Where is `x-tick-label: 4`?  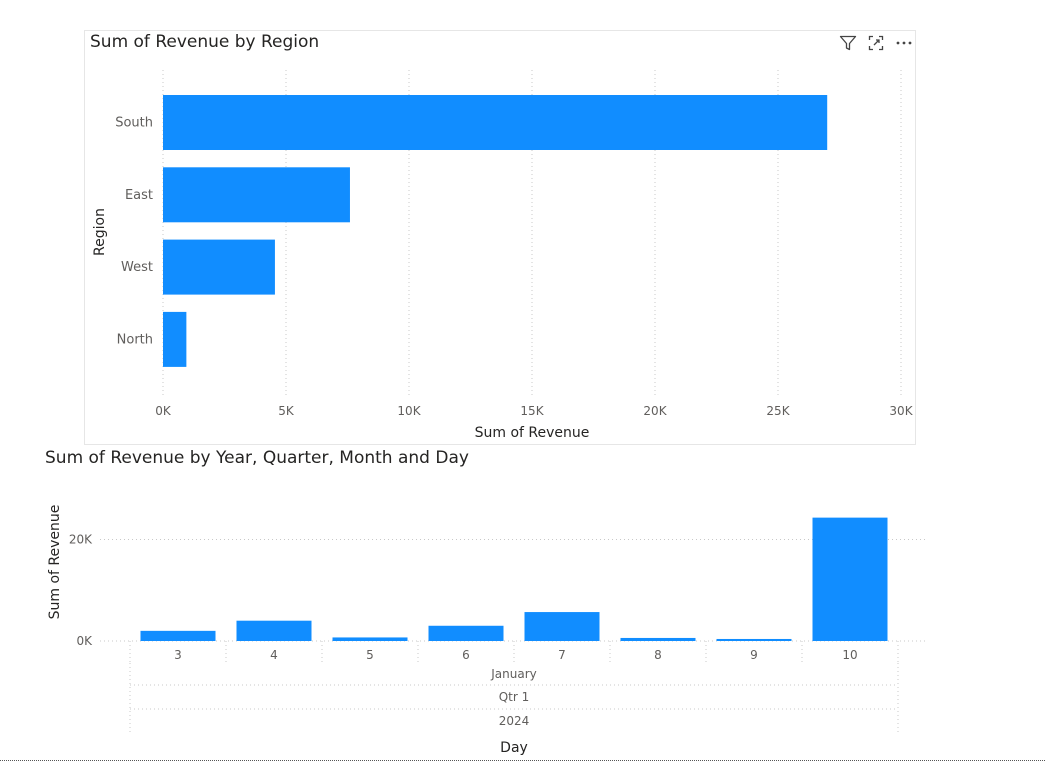
x-tick-label: 4 is located at coordinates (274, 655).